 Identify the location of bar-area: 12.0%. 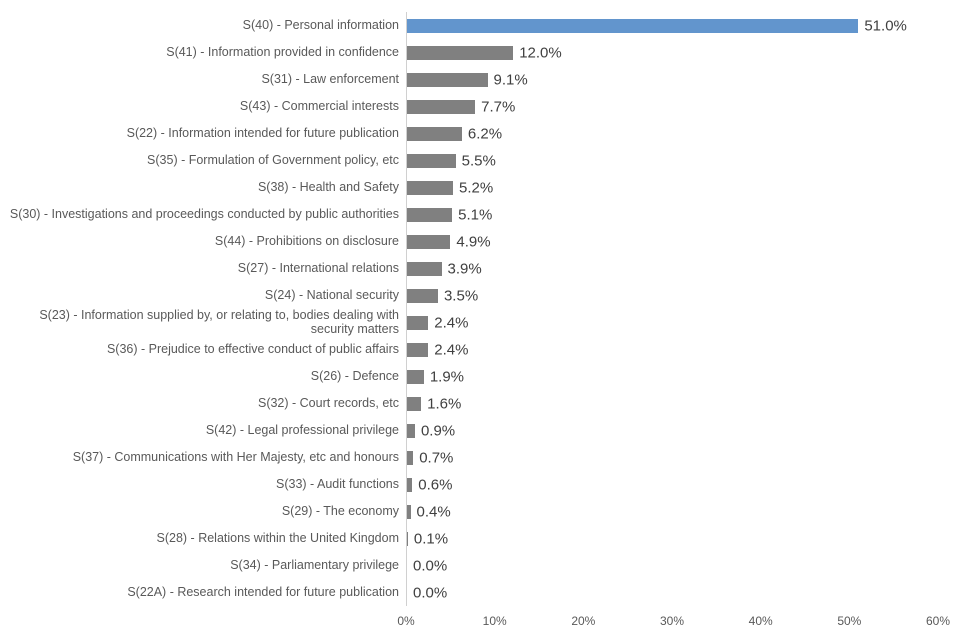
(672, 52).